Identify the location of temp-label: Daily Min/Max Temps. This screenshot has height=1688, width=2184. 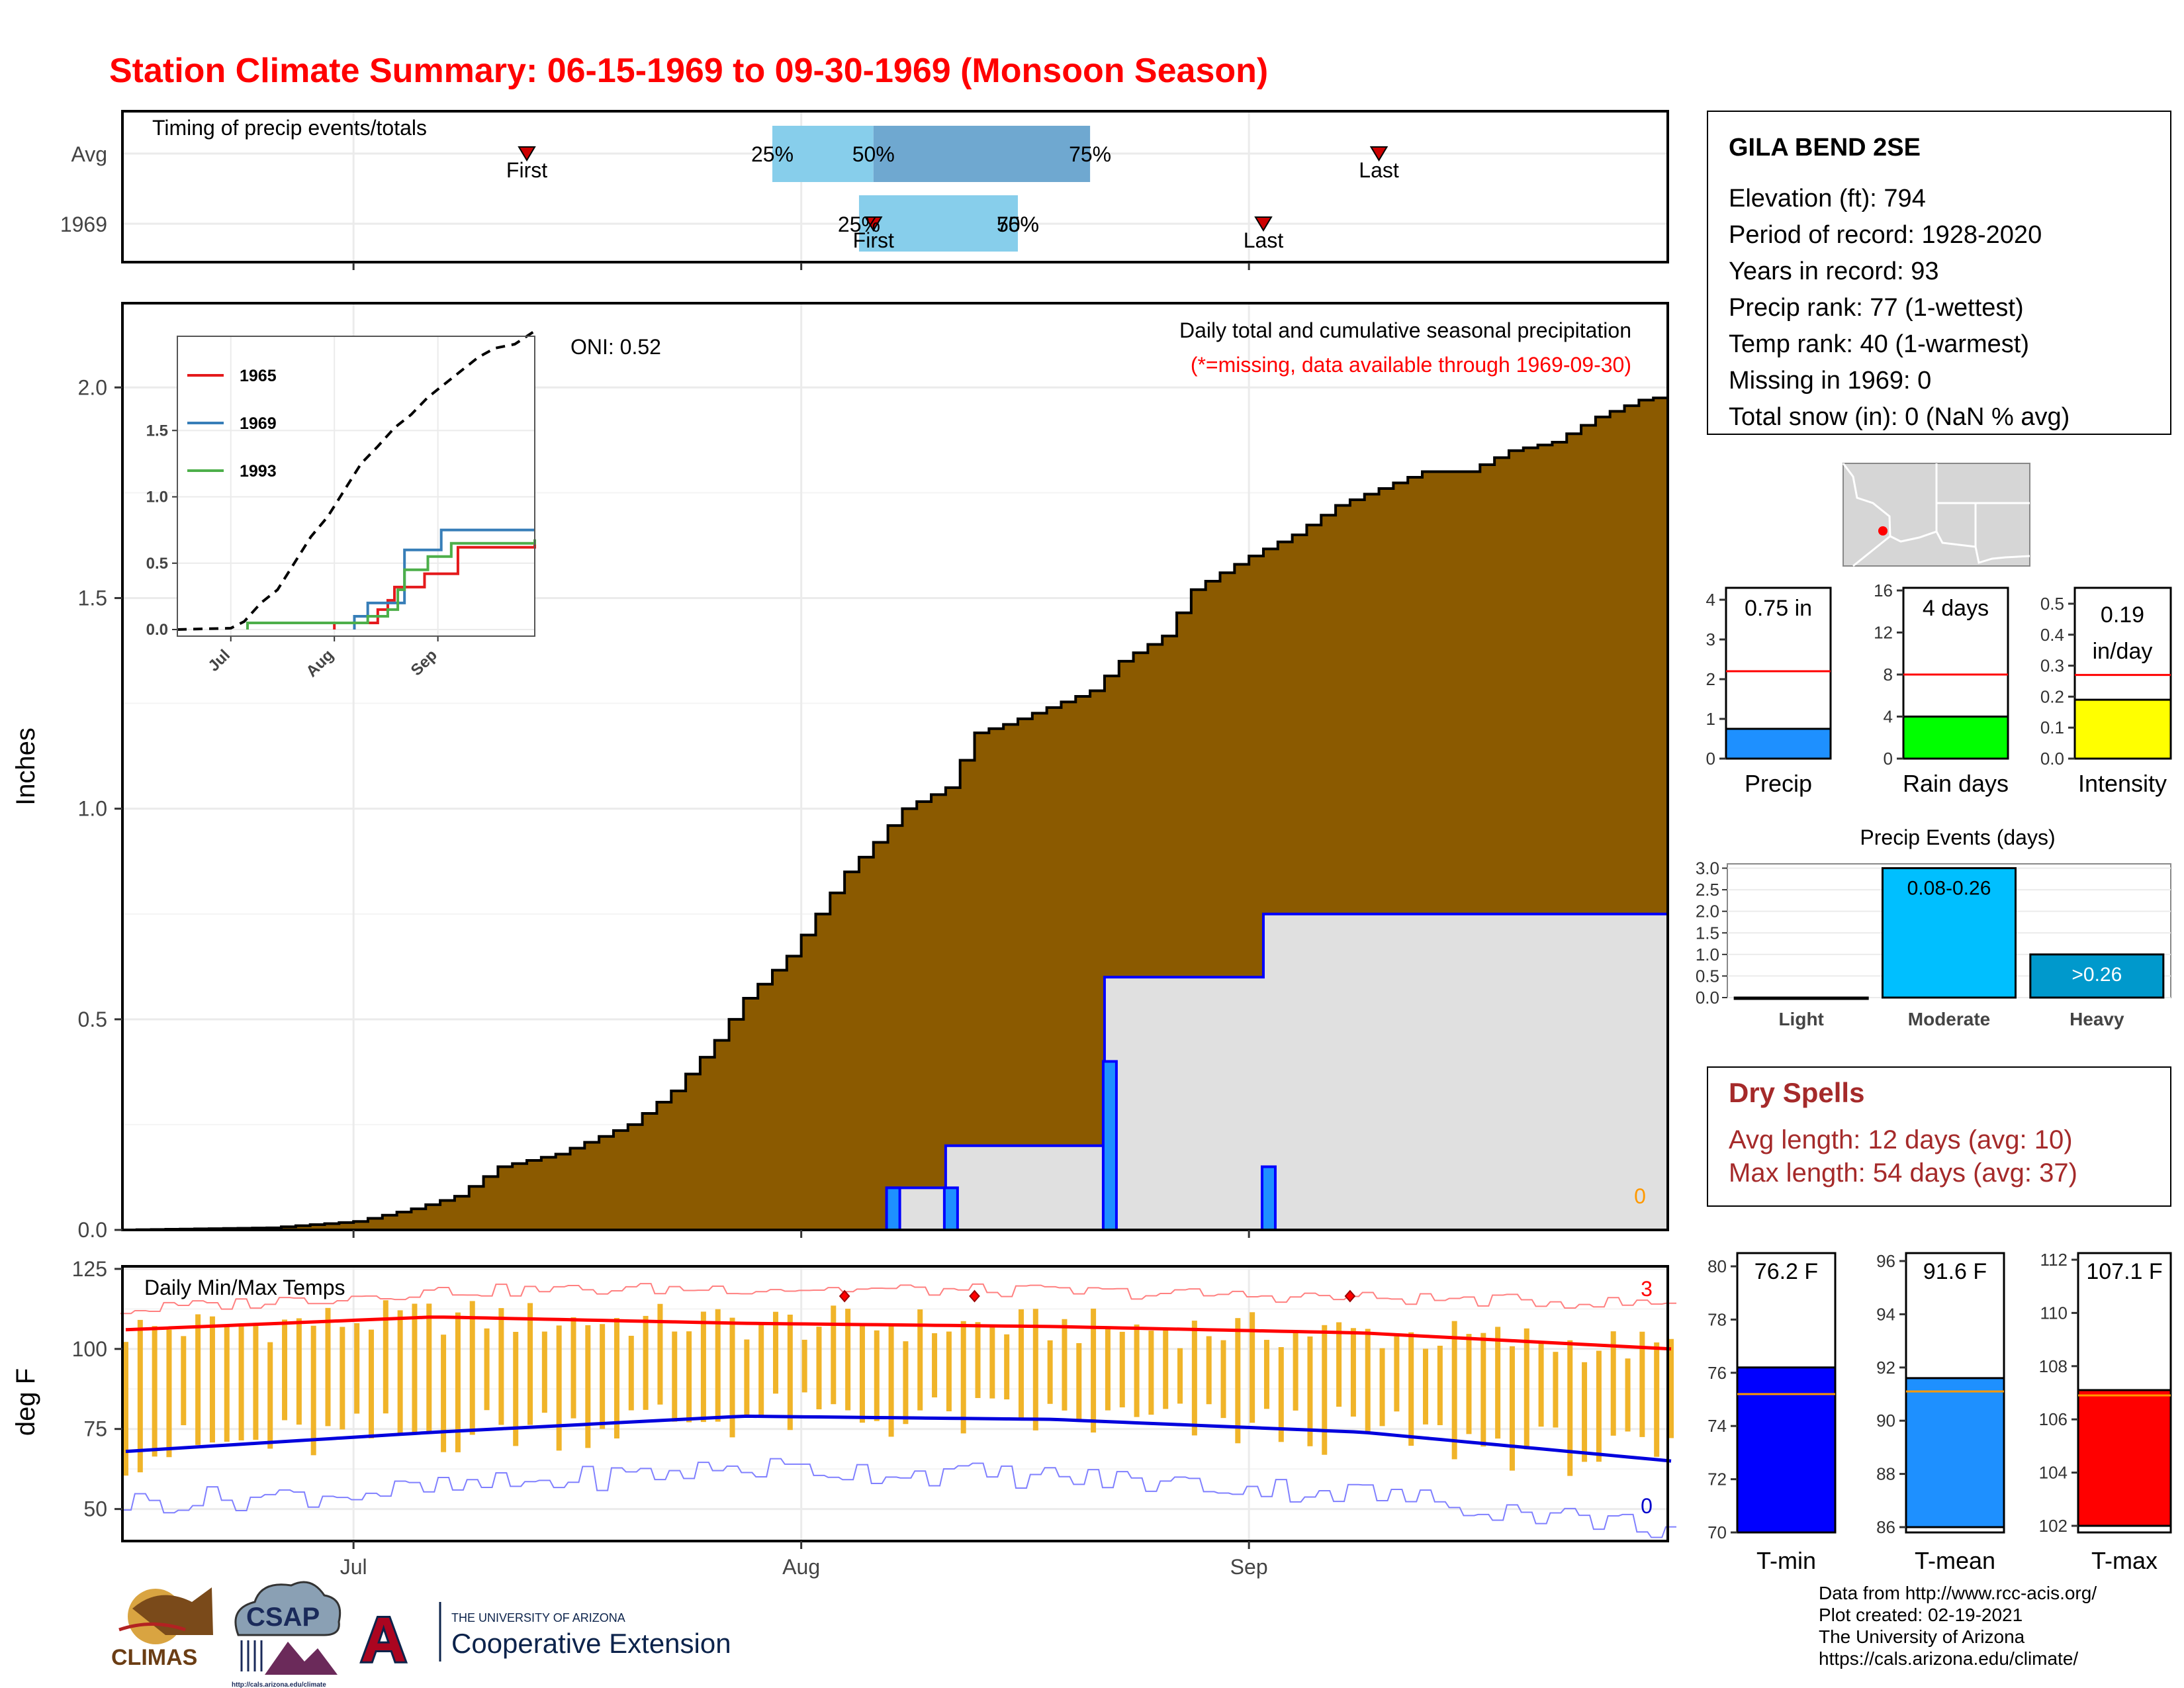
(245, 1287).